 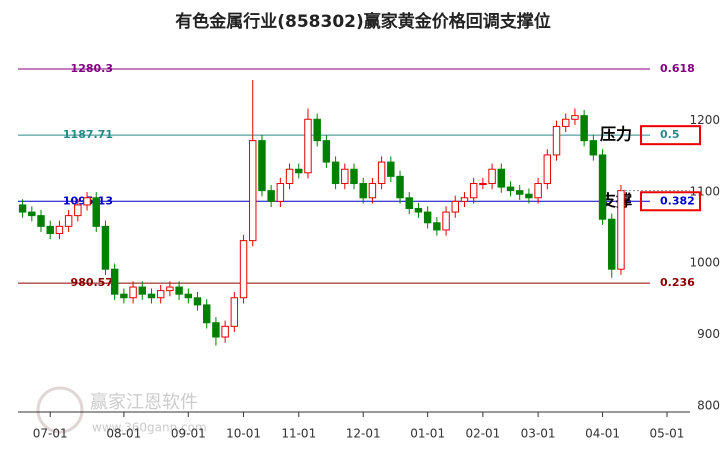 I want to click on level-ratio: 0.618, so click(x=677, y=68).